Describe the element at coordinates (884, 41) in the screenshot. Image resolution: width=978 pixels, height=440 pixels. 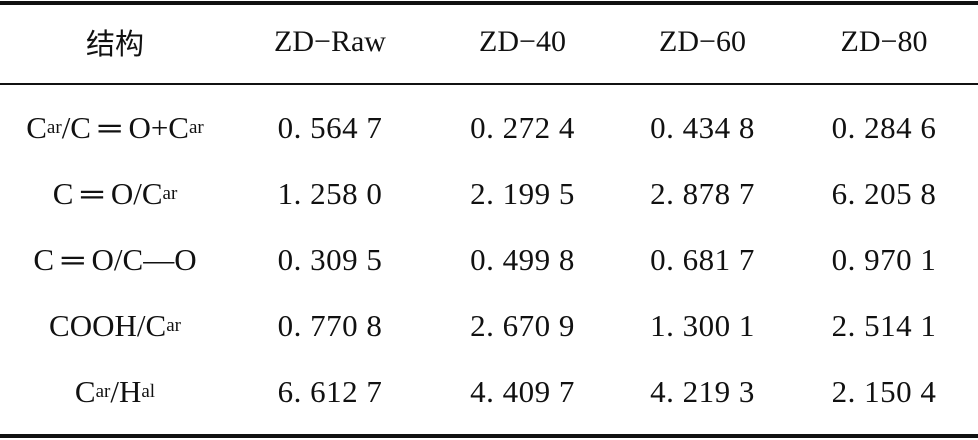
I see `header-zd-80: ZD−80` at that location.